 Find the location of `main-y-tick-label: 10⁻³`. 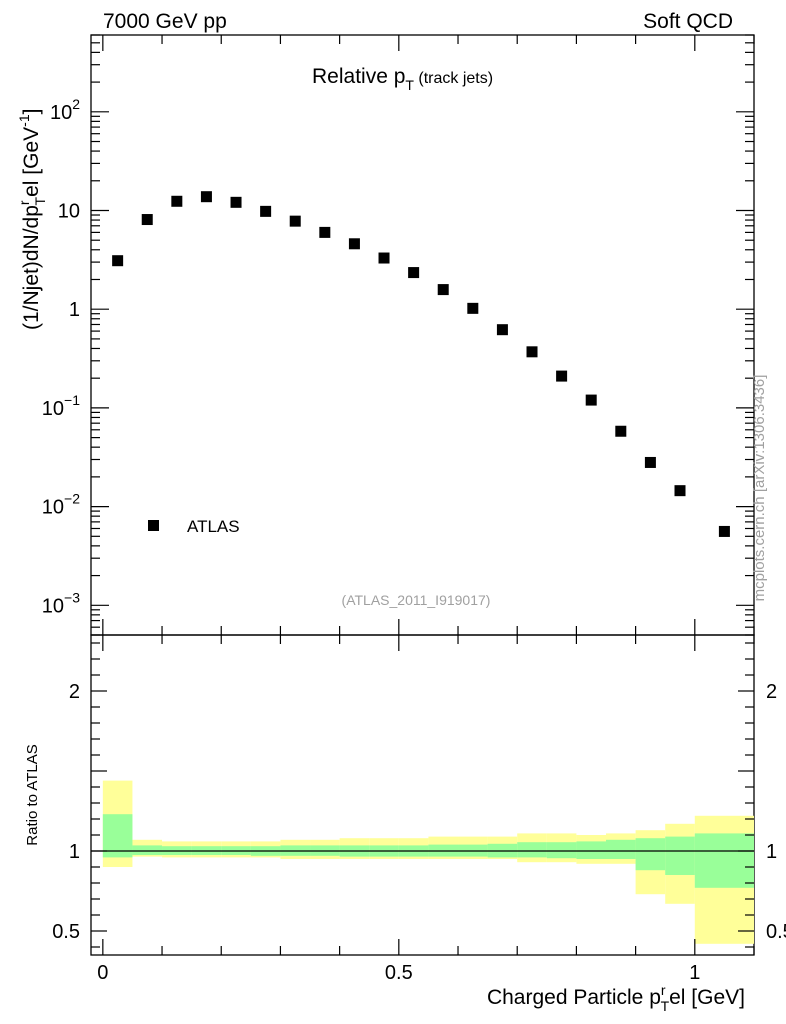

main-y-tick-label: 10⁻³ is located at coordinates (61, 603).